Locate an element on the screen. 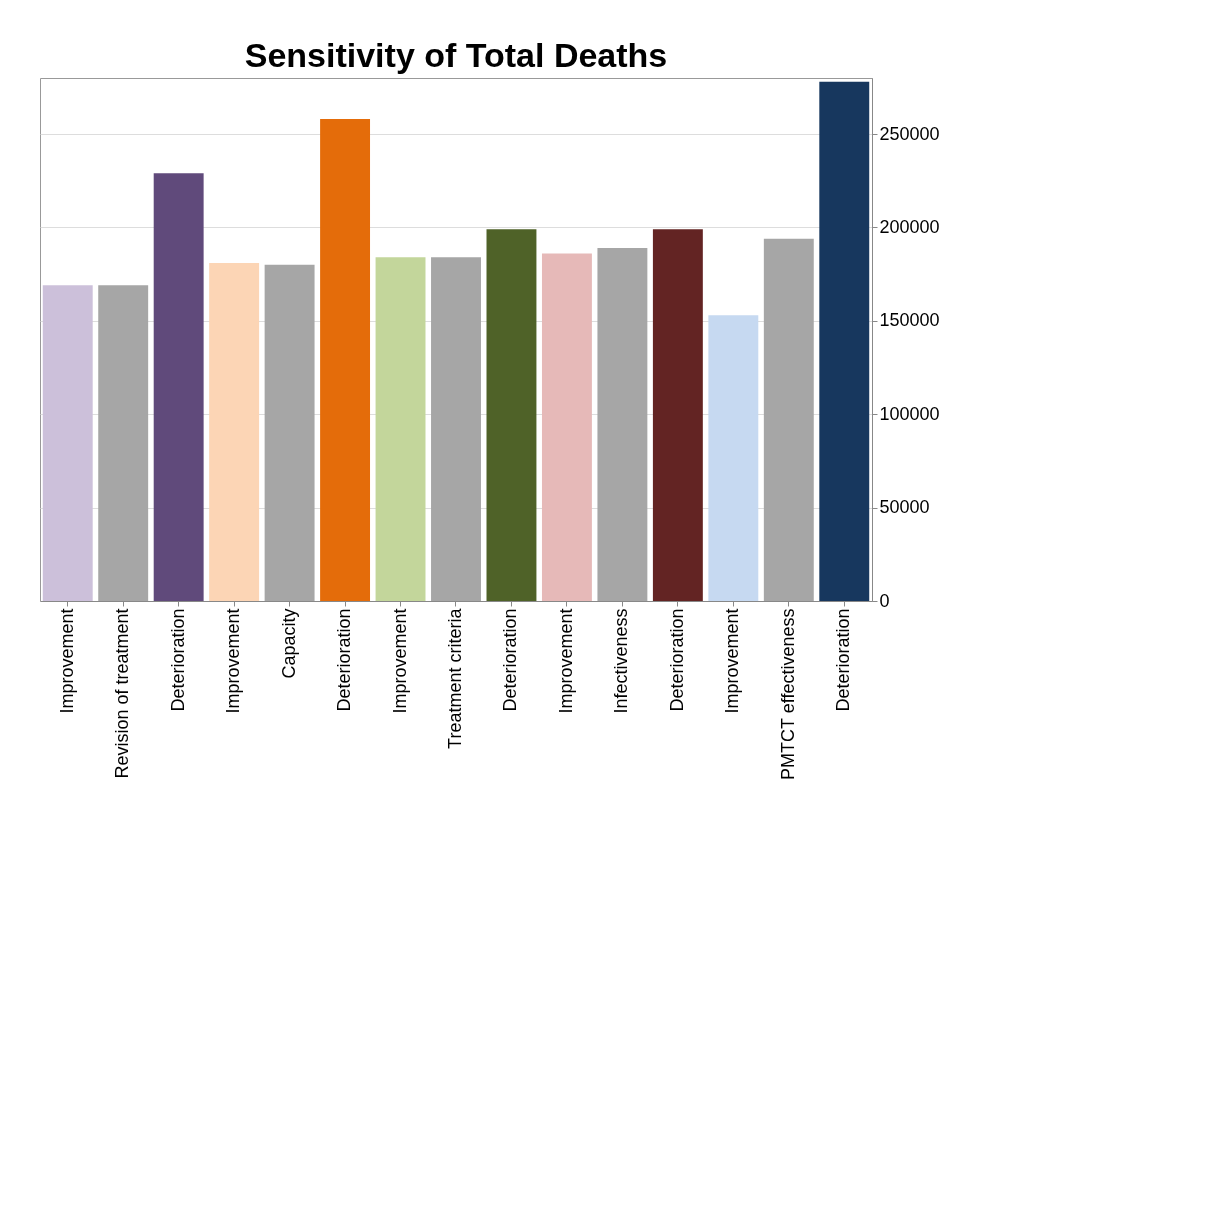 The image size is (1227, 1231). x-tick-label: Treatment criteria is located at coordinates (455, 678).